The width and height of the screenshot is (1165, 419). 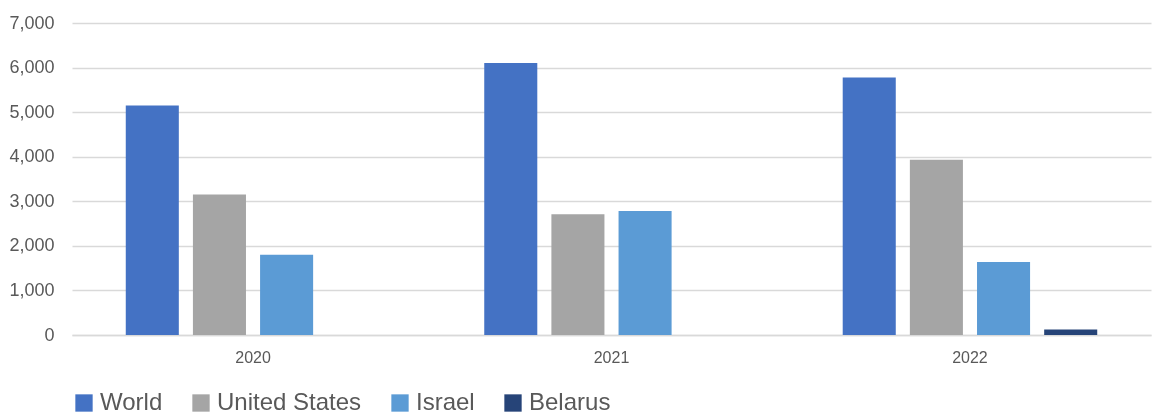 I want to click on y-tick-label: 1,000, so click(x=32, y=289).